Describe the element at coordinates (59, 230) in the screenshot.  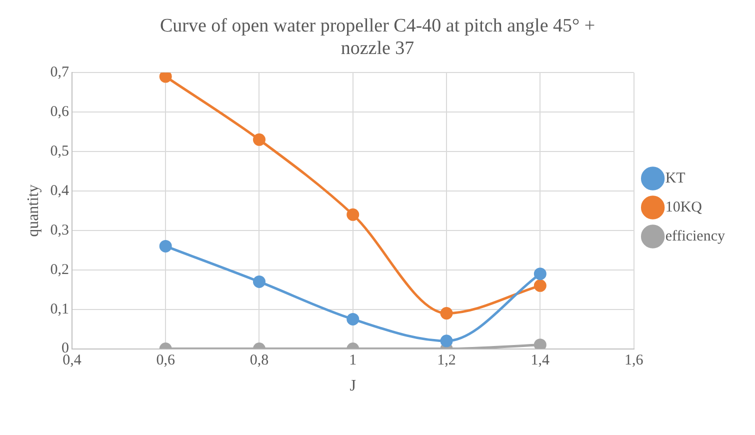
I see `y-tick-label: 0,3` at that location.